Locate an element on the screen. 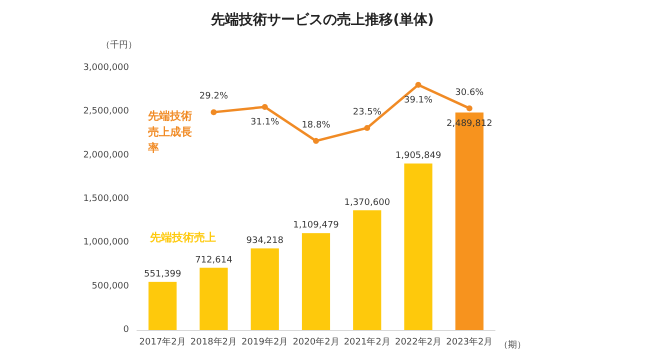 This screenshot has height=362, width=645. data-label: 1,370,600 is located at coordinates (367, 203).